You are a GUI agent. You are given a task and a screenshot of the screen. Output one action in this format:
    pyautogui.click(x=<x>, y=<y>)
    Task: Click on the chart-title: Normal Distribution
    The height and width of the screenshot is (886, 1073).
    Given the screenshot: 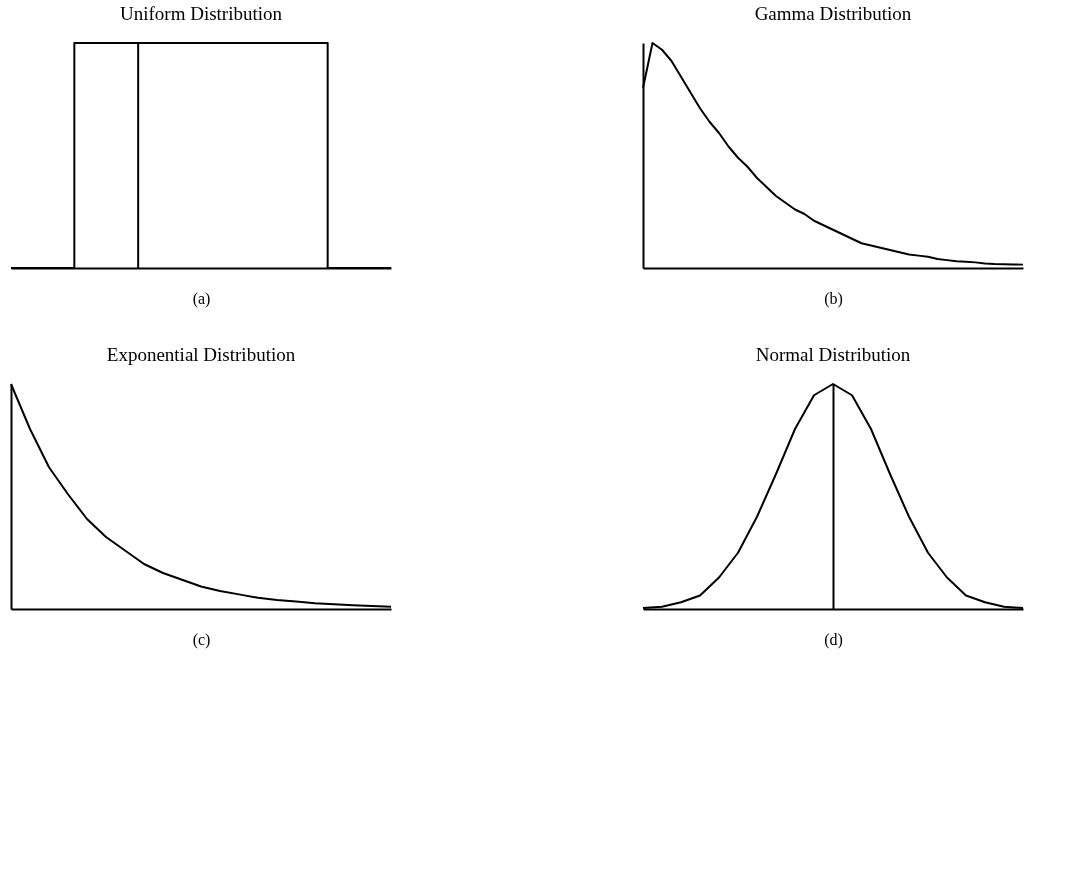 What is the action you would take?
    pyautogui.click(x=833, y=354)
    